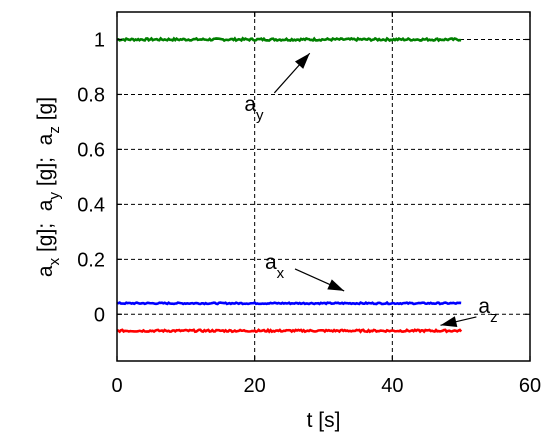  I want to click on annotation-ay: ay, so click(254, 108).